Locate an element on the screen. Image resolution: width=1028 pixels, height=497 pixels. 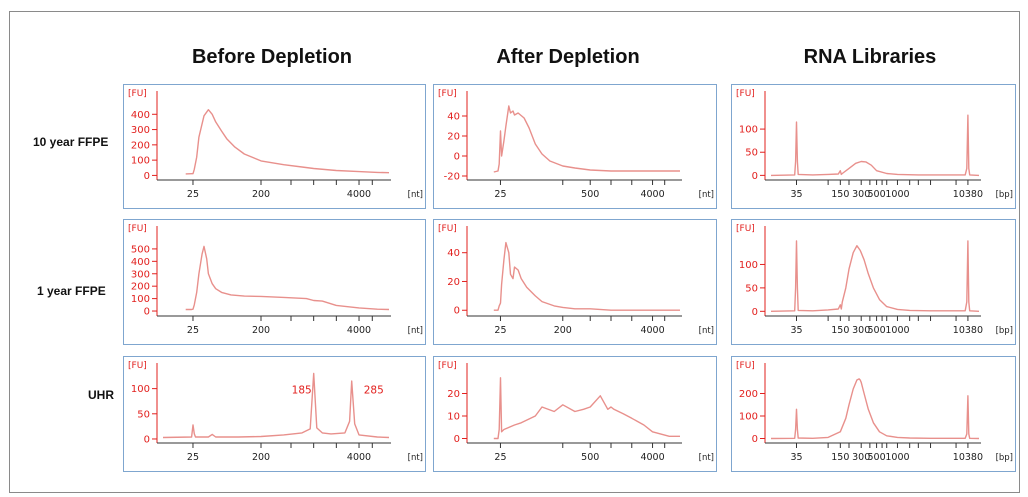
row-label-uhr: UHR is located at coordinates (101, 395).